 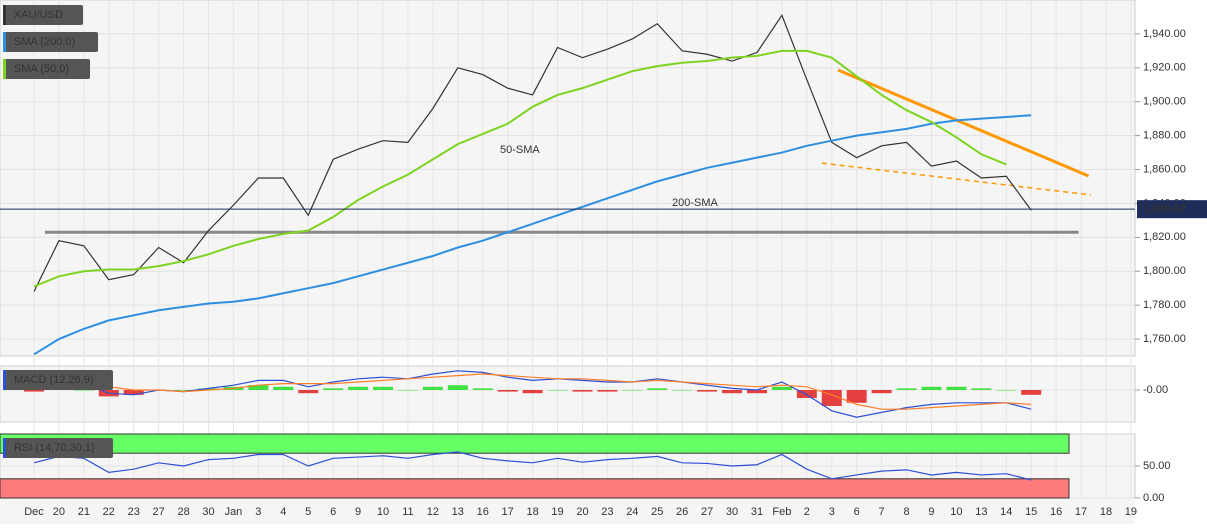 What do you see at coordinates (1164, 34) in the screenshot?
I see `y-tick-label: 1,940.00` at bounding box center [1164, 34].